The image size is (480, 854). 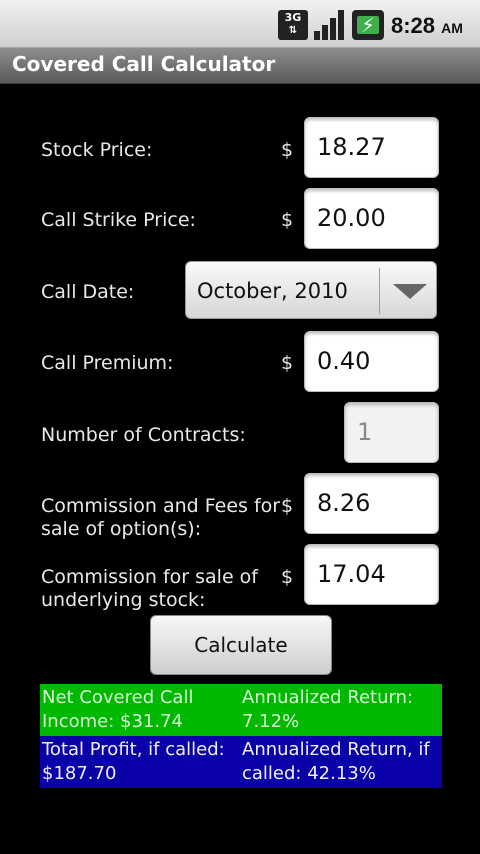 I want to click on app-title: Covered Call Calculator, so click(x=144, y=64).